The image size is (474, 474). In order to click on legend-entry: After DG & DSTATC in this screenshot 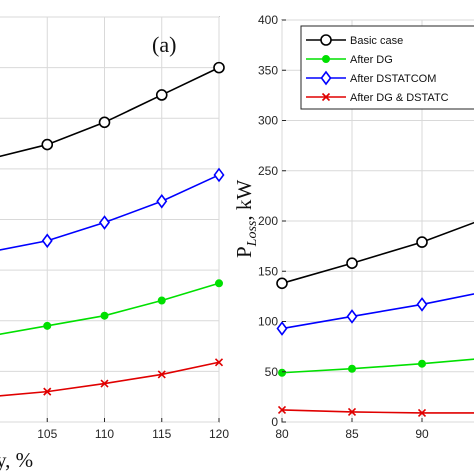, I will do `click(377, 98)`.